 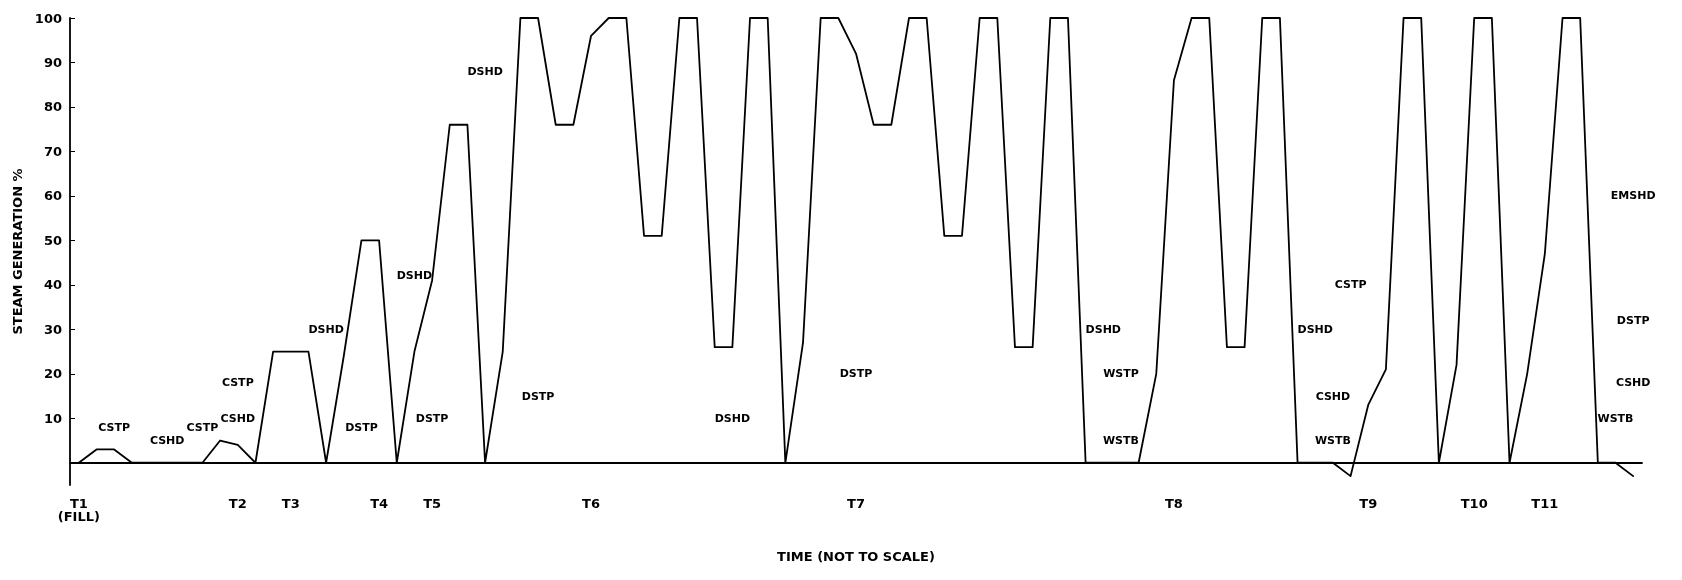 I want to click on y-tick-label: 10, so click(x=52, y=418).